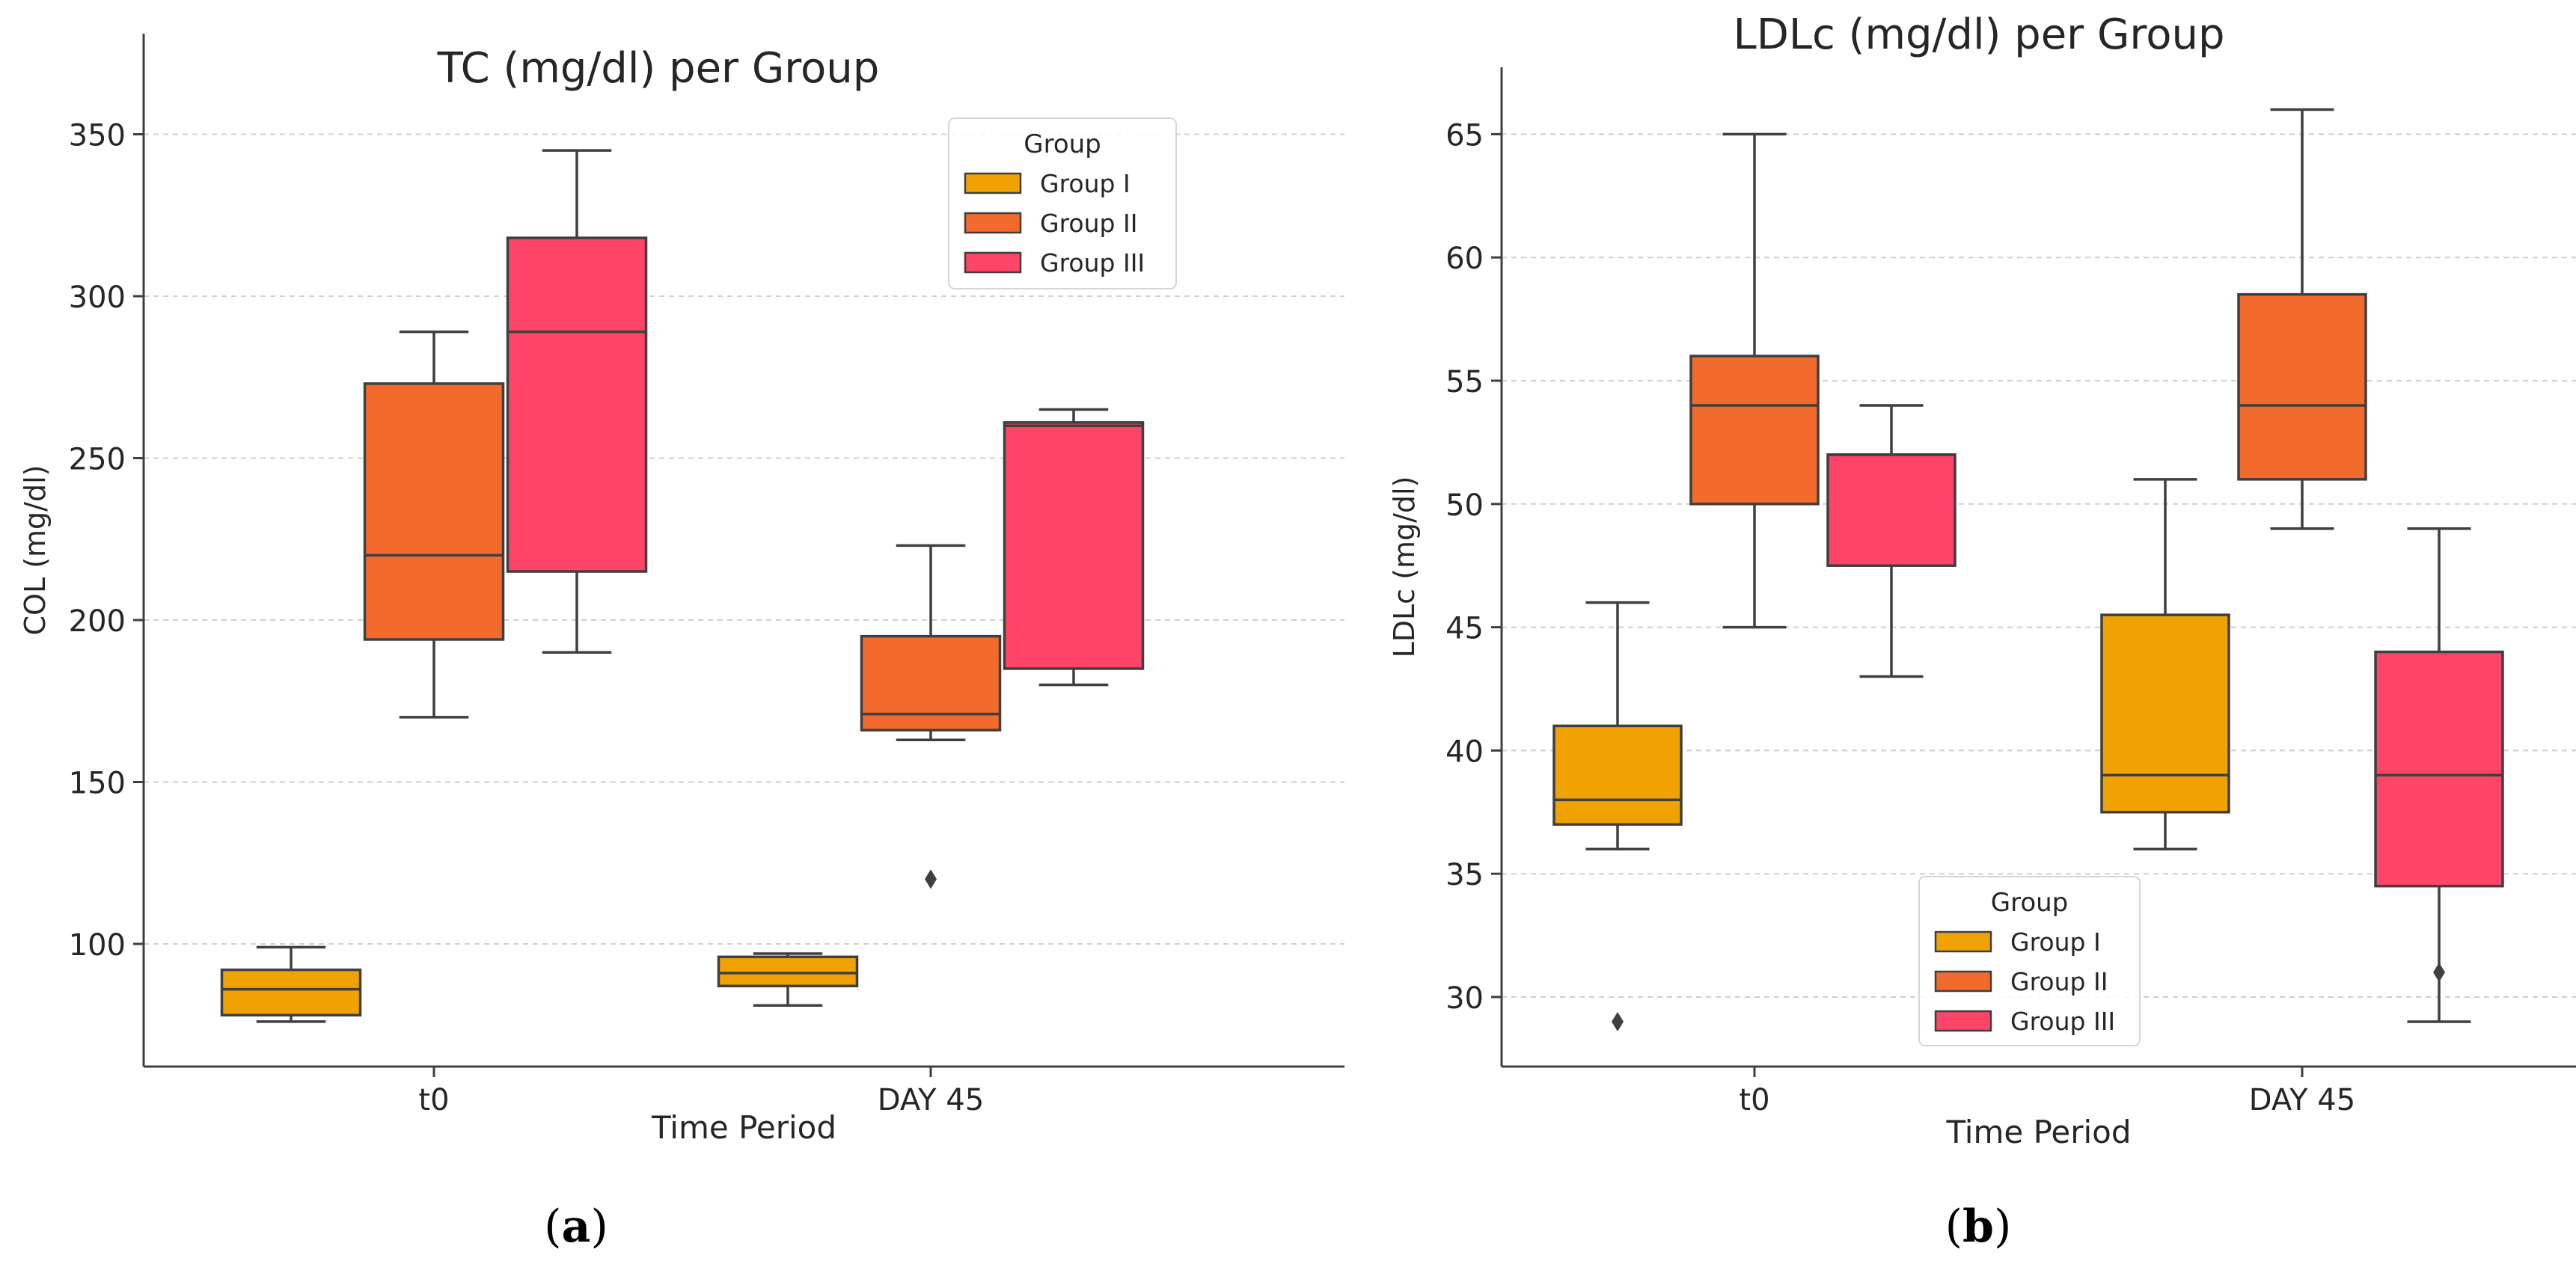 The height and width of the screenshot is (1276, 2576). I want to click on chart-2-ytick-label: 55, so click(1464, 382).